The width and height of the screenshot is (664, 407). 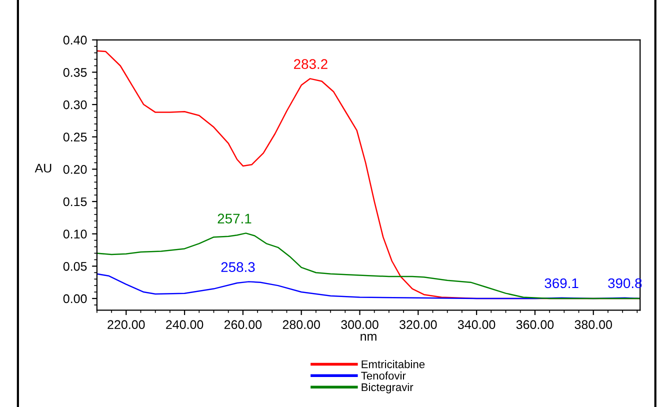 I want to click on y-tick-label: 0.30, so click(x=75, y=105).